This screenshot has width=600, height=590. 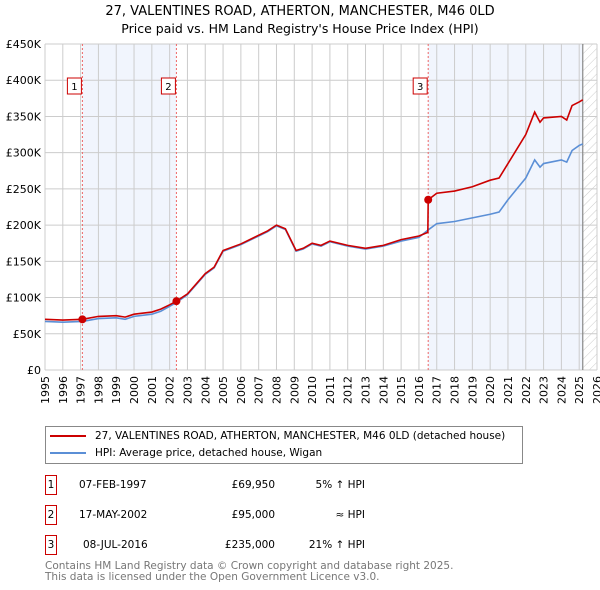 I want to click on x-tick-label: 2008, so click(x=276, y=390).